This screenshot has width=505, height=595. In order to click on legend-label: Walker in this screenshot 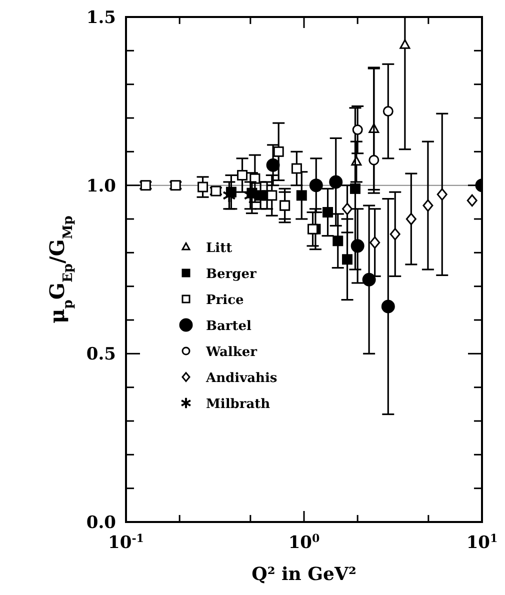, I will do `click(231, 352)`.